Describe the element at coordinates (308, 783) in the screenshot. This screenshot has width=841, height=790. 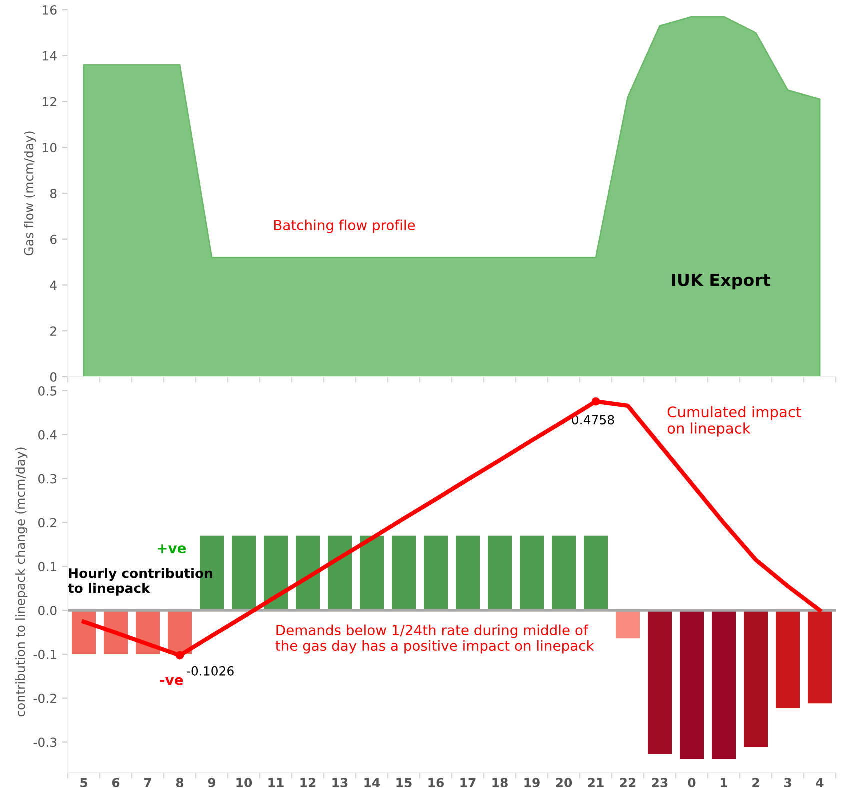
I see `x-tick-label: 12` at that location.